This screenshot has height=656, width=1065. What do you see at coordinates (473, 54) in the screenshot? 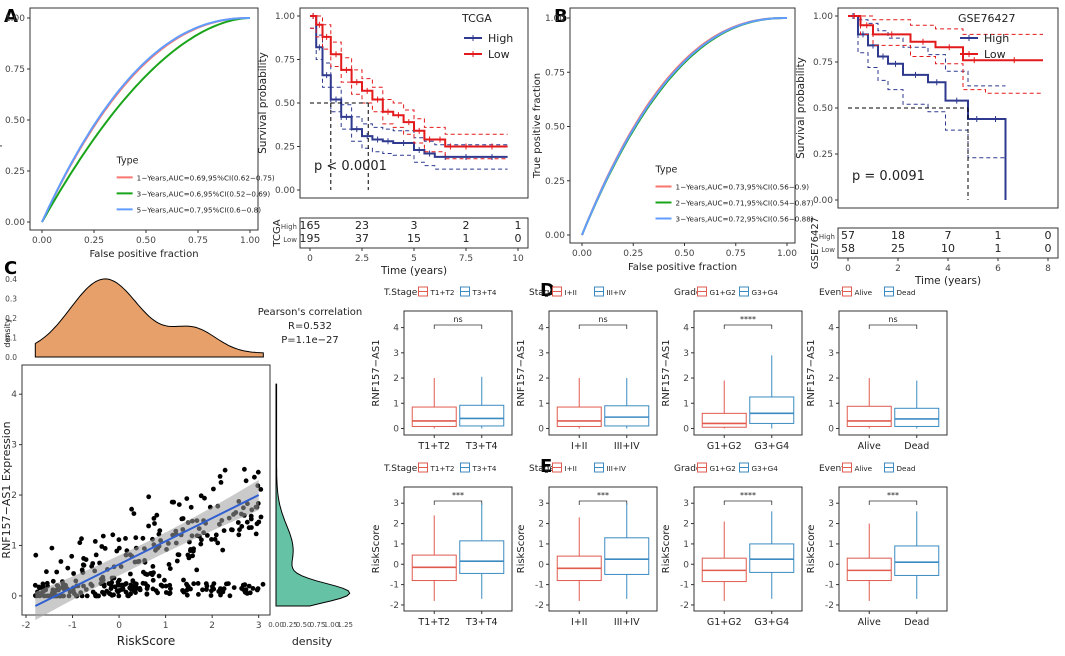
I see `a-km-legend-censor` at bounding box center [473, 54].